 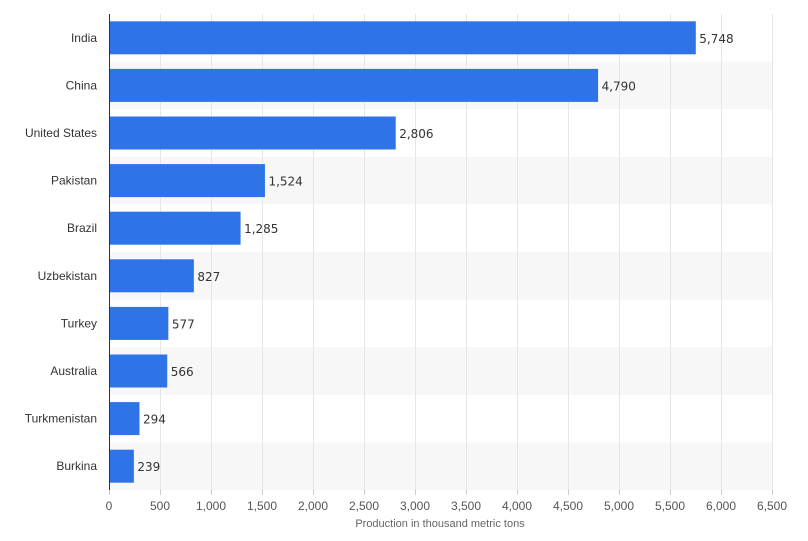 I want to click on category-label: Pakistan, so click(x=74, y=181).